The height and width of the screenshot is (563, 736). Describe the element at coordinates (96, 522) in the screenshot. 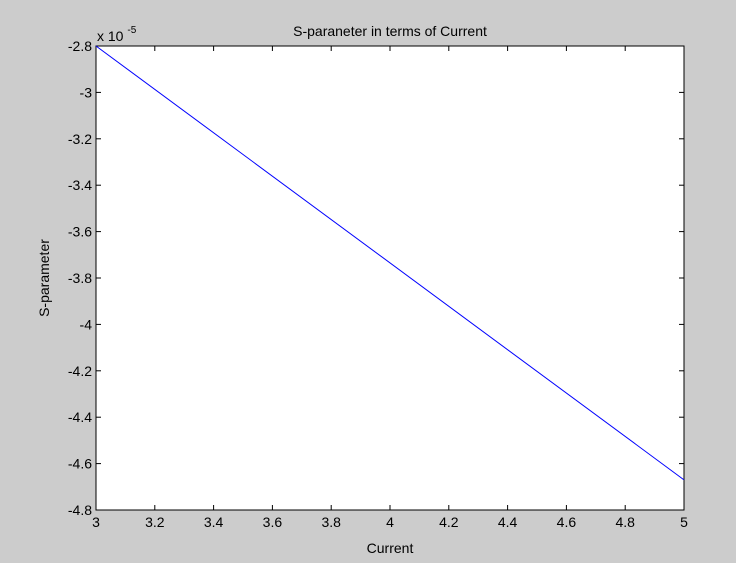

I see `x-tick-label: 3` at that location.